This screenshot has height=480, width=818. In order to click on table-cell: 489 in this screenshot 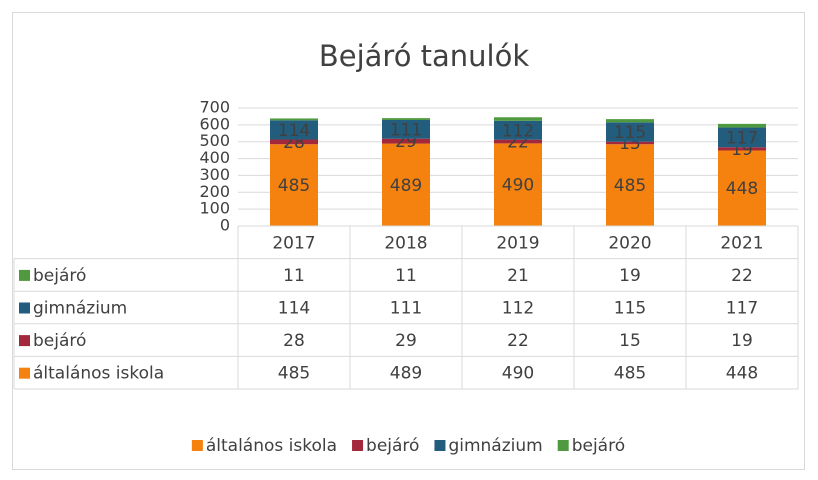, I will do `click(406, 374)`.